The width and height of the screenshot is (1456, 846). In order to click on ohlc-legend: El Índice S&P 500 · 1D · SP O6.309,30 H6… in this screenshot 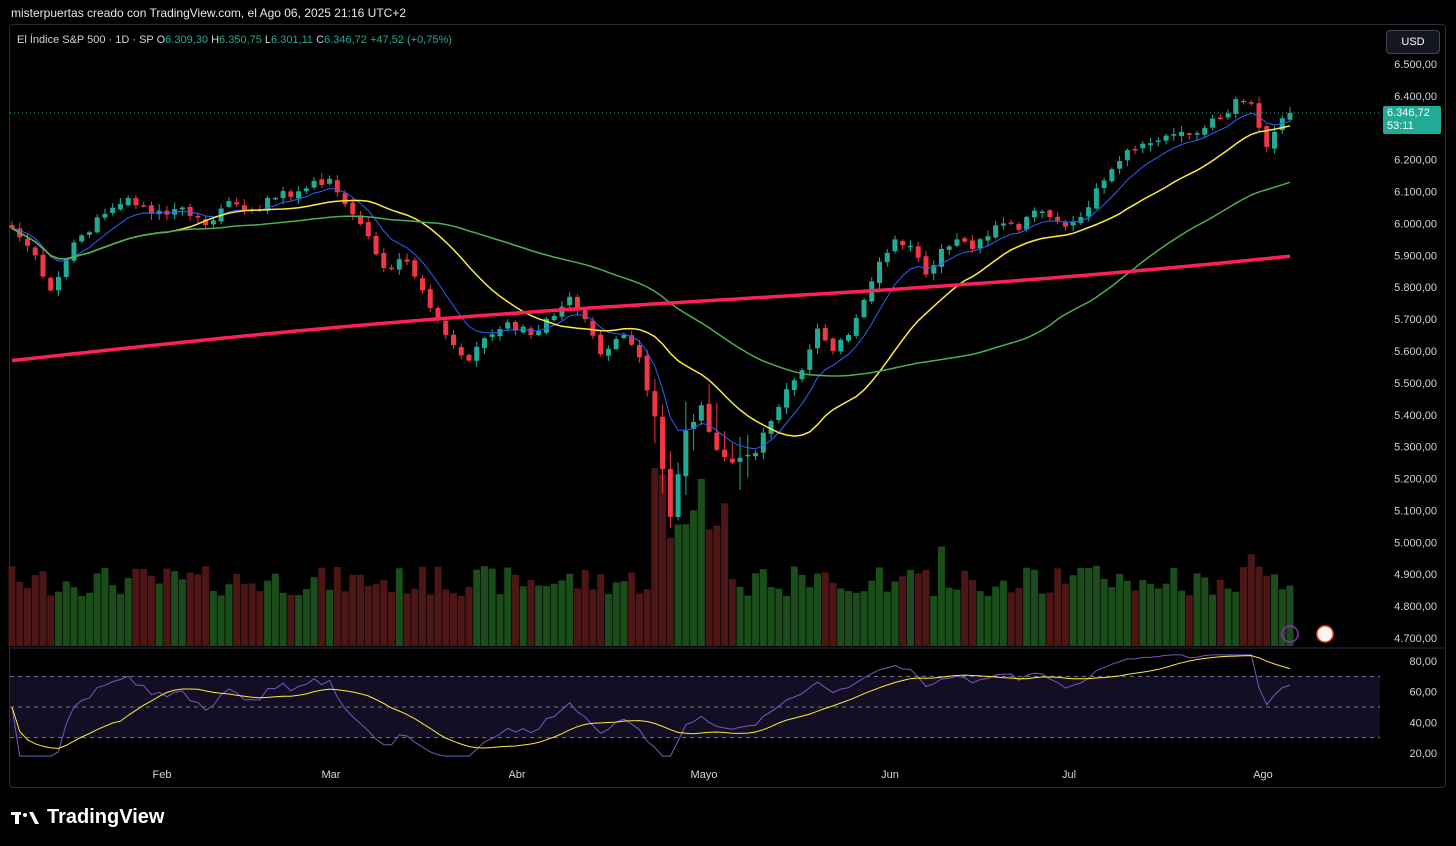, I will do `click(234, 40)`.